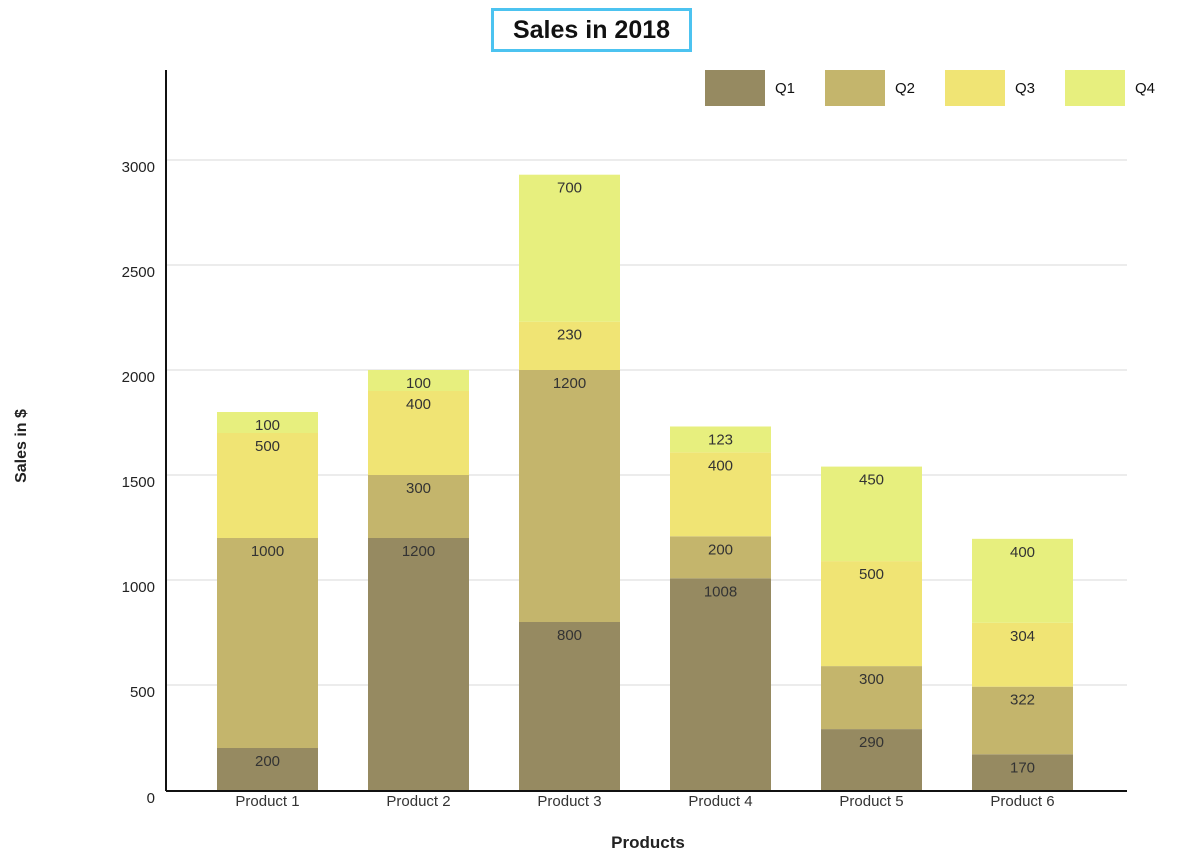 The height and width of the screenshot is (858, 1181). I want to click on data-label: 322, so click(1022, 700).